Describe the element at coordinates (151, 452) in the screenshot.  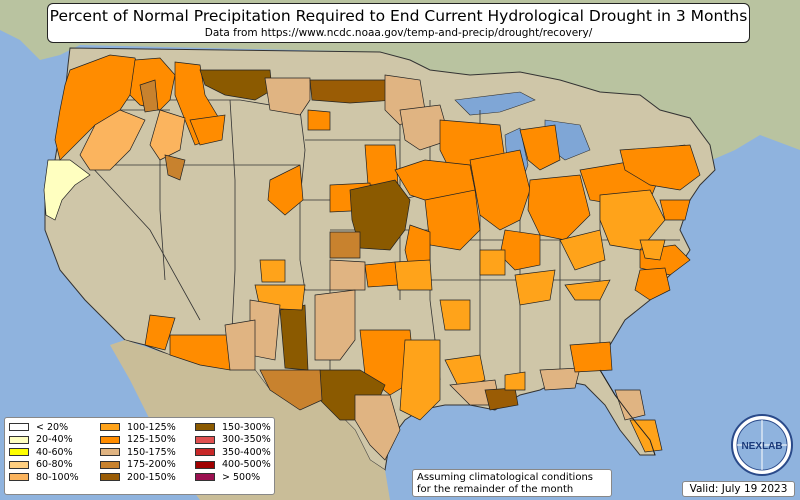
I see `legend-label: 150-175%` at that location.